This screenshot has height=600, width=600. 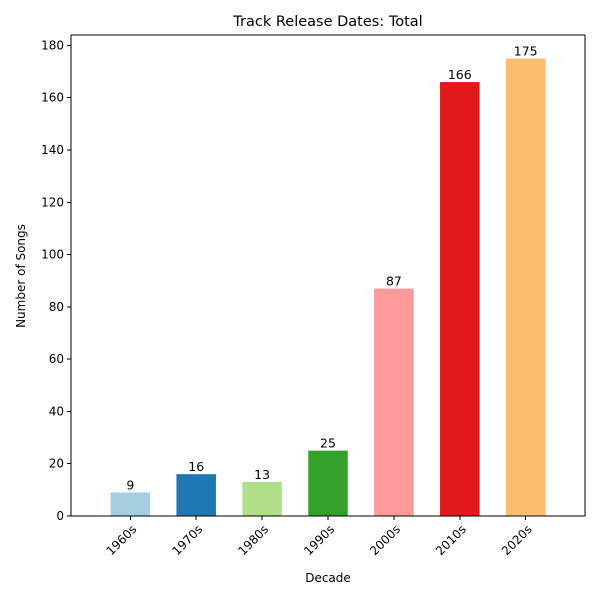 I want to click on data-label-1990s: 25, so click(x=328, y=443).